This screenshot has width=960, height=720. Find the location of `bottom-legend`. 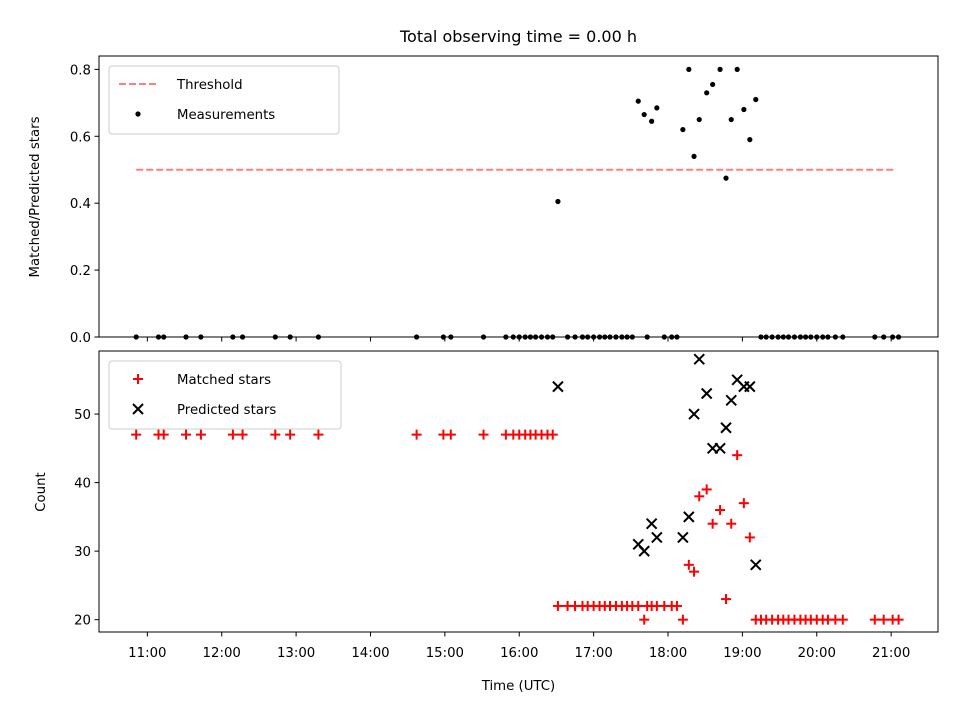

bottom-legend is located at coordinates (225, 395).